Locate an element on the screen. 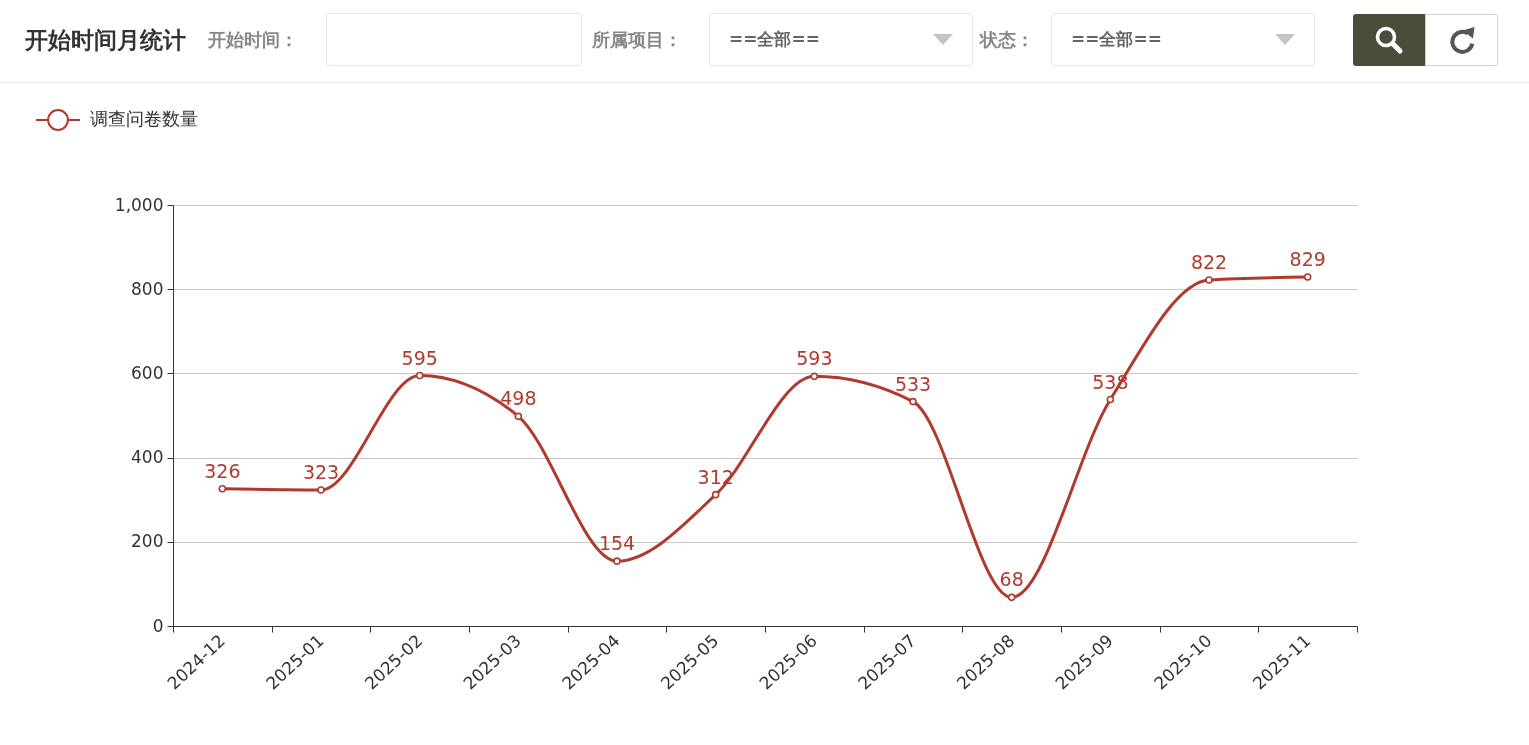 The width and height of the screenshot is (1529, 745). data-label: 533 is located at coordinates (913, 383).